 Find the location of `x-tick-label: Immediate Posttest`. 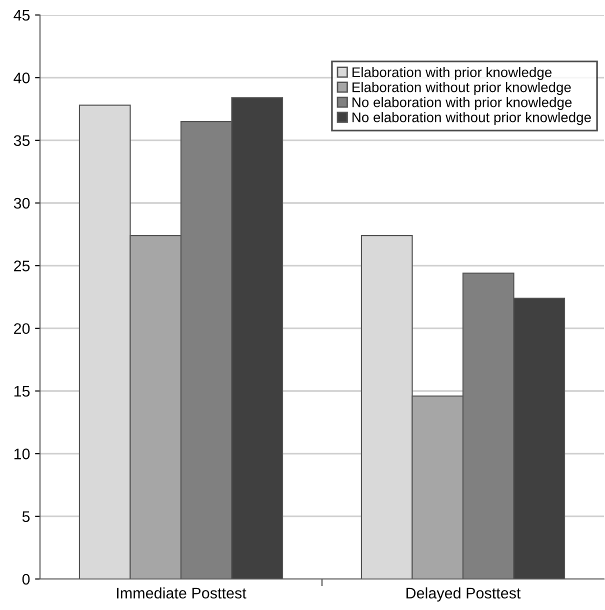

x-tick-label: Immediate Posttest is located at coordinates (181, 593).